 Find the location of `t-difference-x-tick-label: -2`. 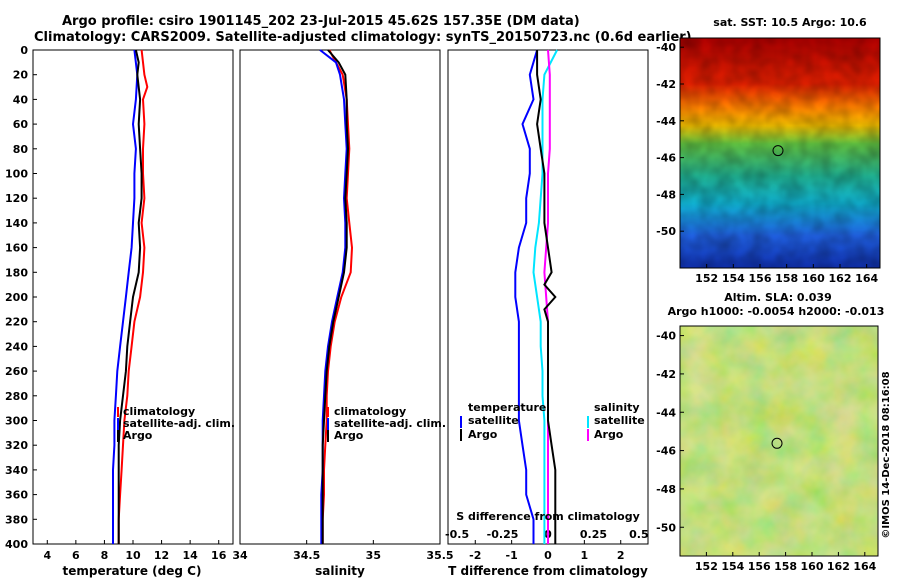

t-difference-x-tick-label: -2 is located at coordinates (475, 555).